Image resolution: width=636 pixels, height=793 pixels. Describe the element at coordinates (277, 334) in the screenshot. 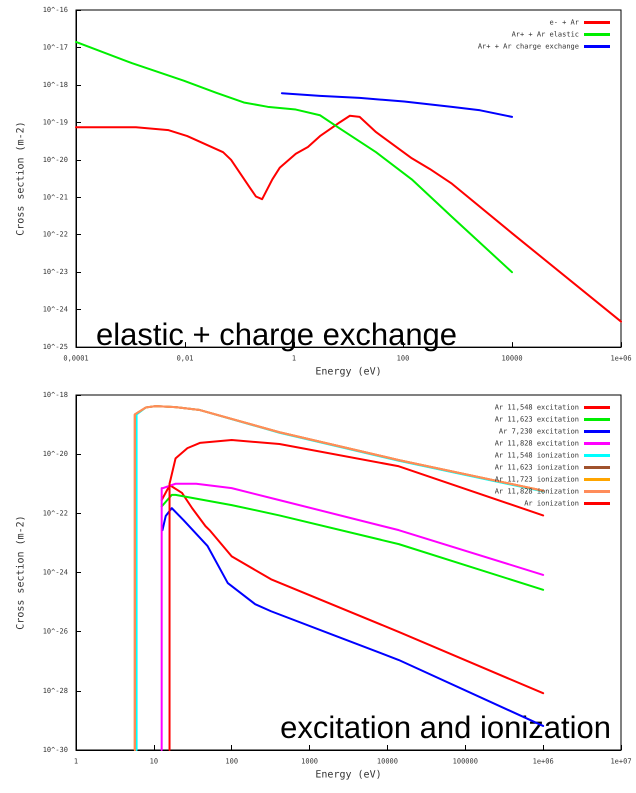

I see `annotation: elastic + charge exchange` at that location.